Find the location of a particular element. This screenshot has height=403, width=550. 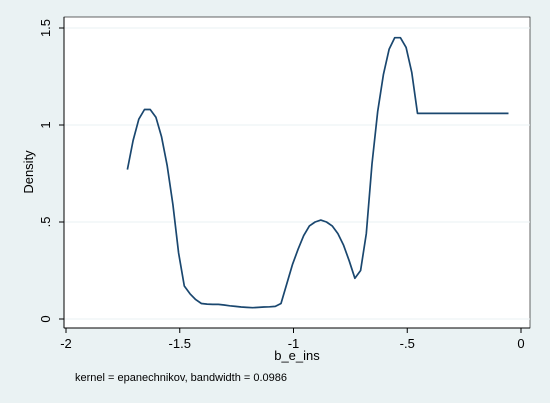

y-tick-label-0: 0 is located at coordinates (45, 318).